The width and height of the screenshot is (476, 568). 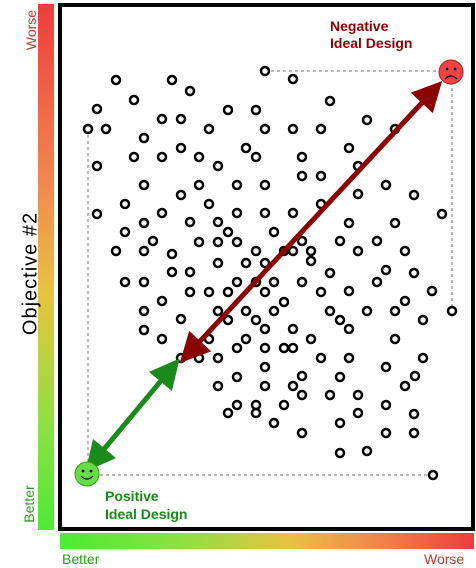 I want to click on happy-face-icon, so click(x=87, y=474).